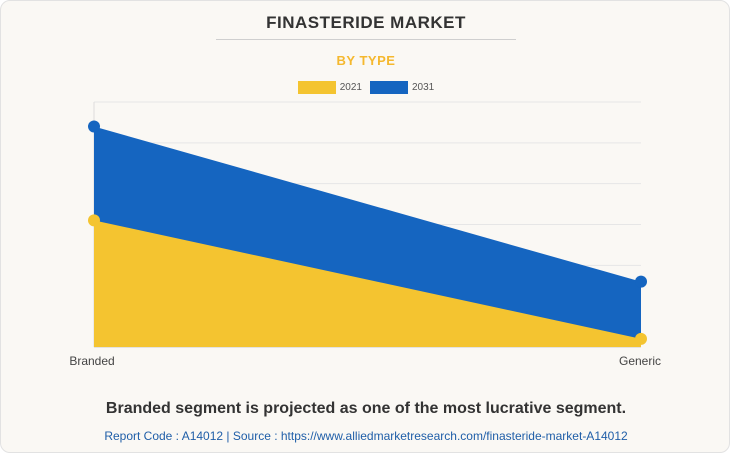  I want to click on legend-item-2021: 2021, so click(329, 87).